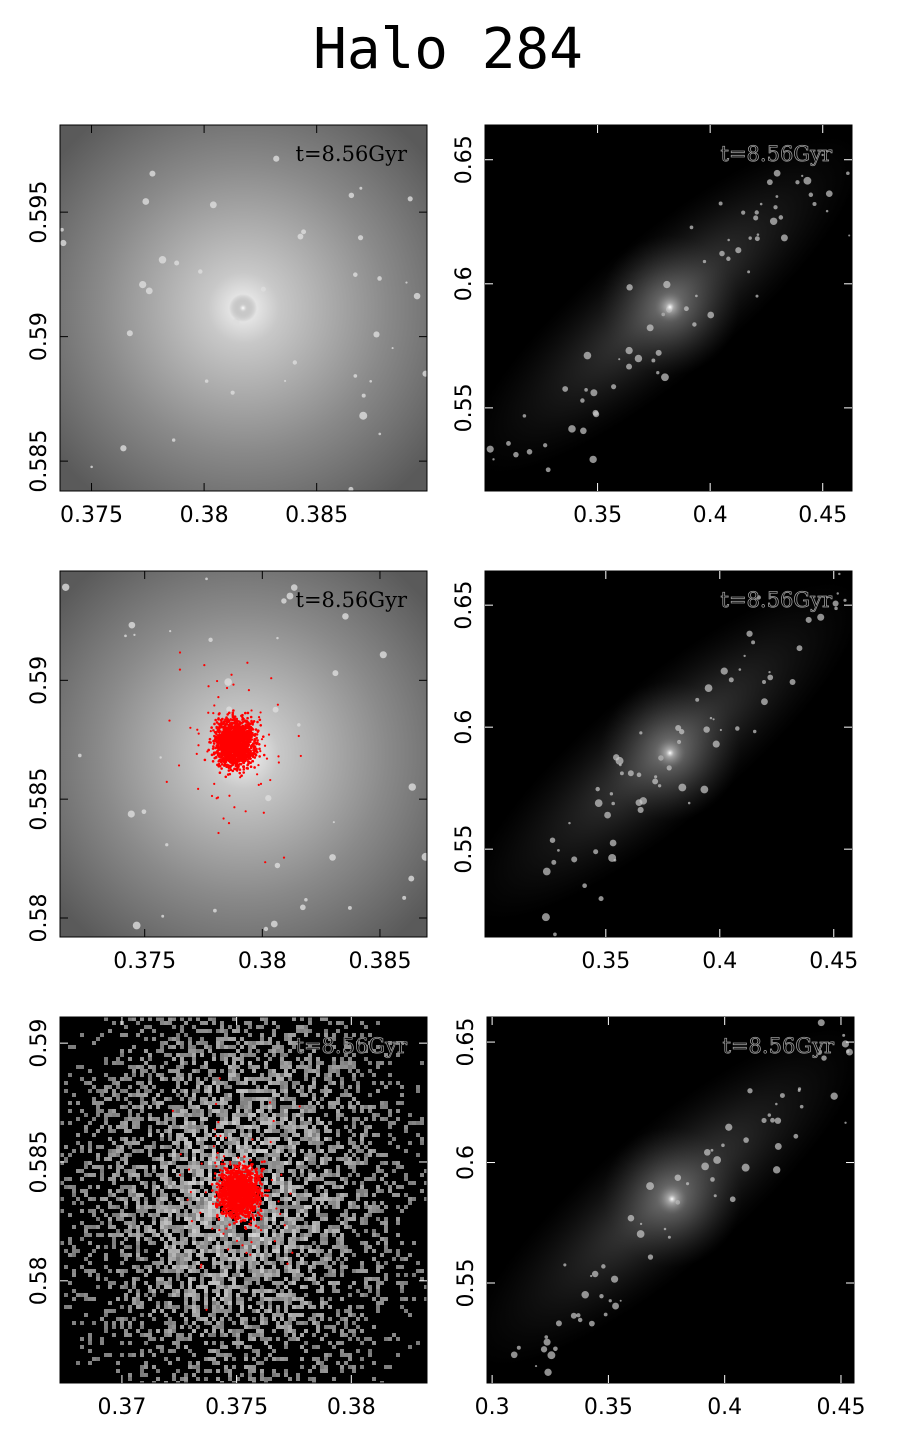  Describe the element at coordinates (39, 799) in the screenshot. I see `y-tick-label: 0.585` at that location.